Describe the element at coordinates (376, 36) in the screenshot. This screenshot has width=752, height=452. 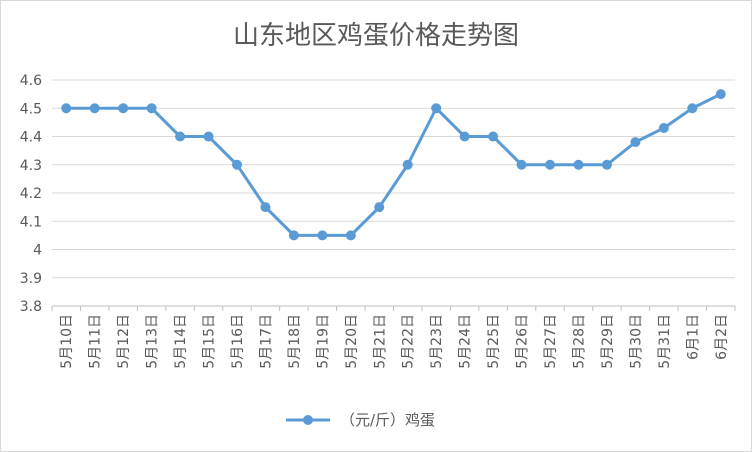
I see `chart-title: 山东地区鸡蛋价格走势图` at that location.